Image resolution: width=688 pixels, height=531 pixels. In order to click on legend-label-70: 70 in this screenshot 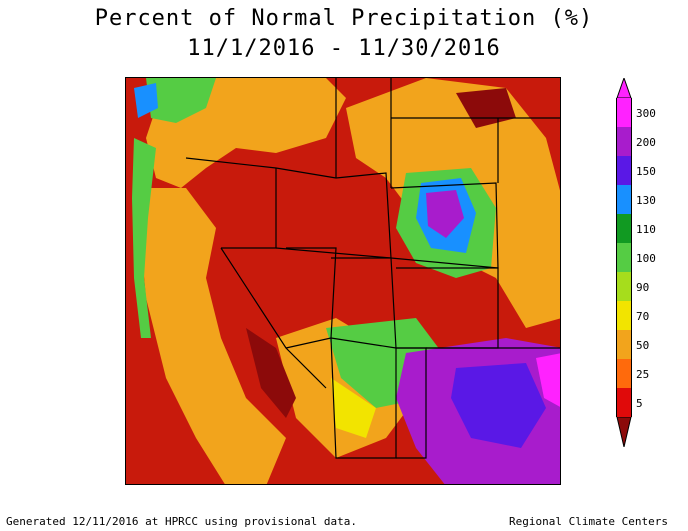, I will do `click(643, 316)`.